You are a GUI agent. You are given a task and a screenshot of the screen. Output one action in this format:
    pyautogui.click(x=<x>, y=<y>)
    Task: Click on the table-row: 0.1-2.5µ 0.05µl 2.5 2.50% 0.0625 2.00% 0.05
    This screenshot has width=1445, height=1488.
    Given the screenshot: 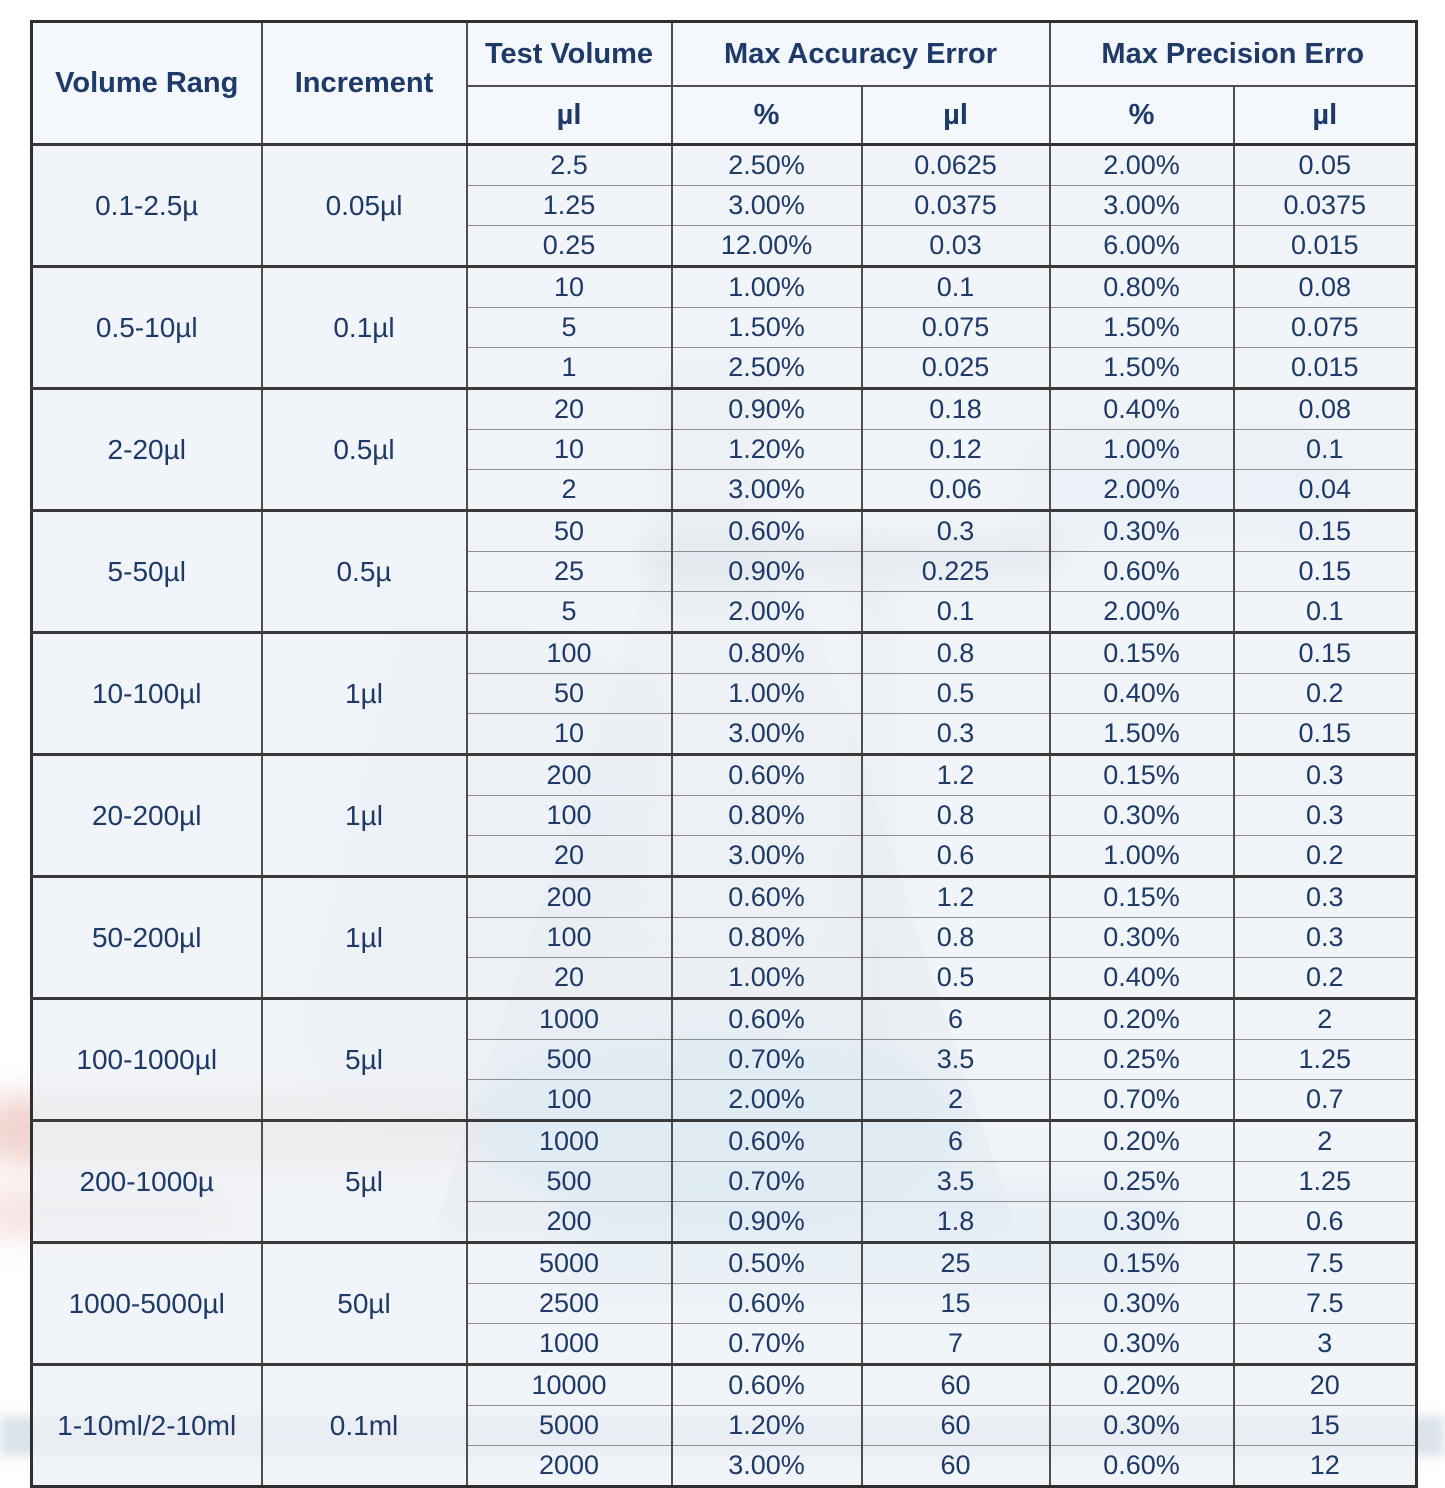 What is the action you would take?
    pyautogui.click(x=723, y=205)
    